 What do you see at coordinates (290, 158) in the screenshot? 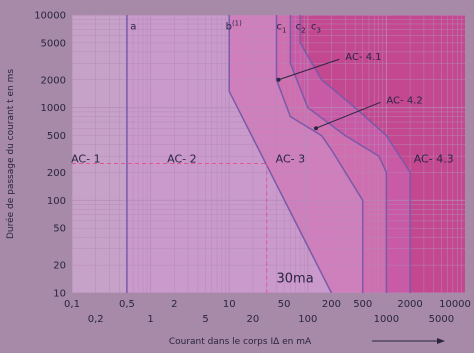
I see `zone-label: AC- 3` at bounding box center [290, 158].